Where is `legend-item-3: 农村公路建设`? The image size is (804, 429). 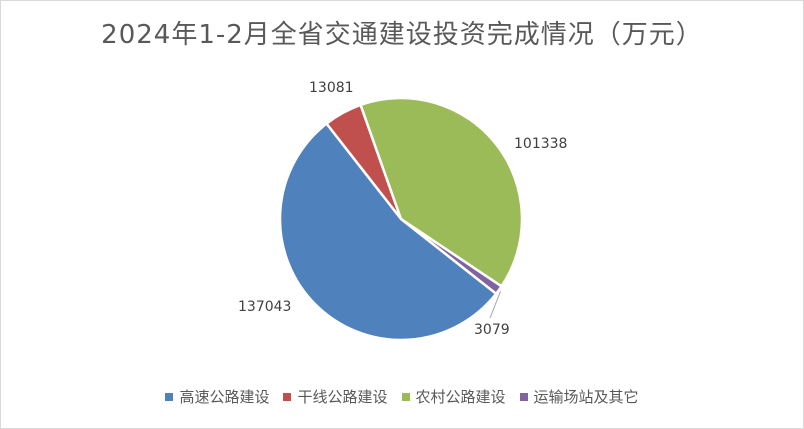 legend-item-3: 农村公路建设 is located at coordinates (453, 396).